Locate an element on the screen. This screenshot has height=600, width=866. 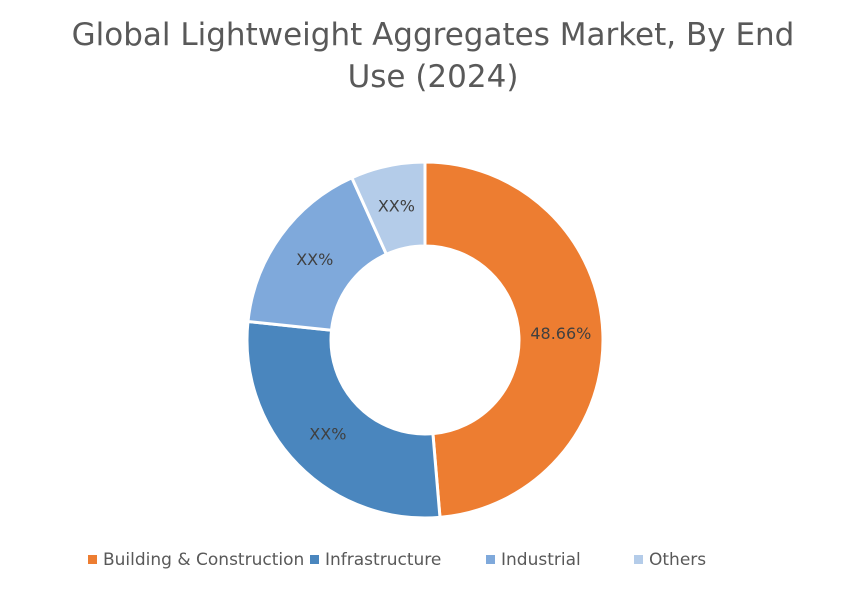
legend-label: Industrial is located at coordinates (541, 560).